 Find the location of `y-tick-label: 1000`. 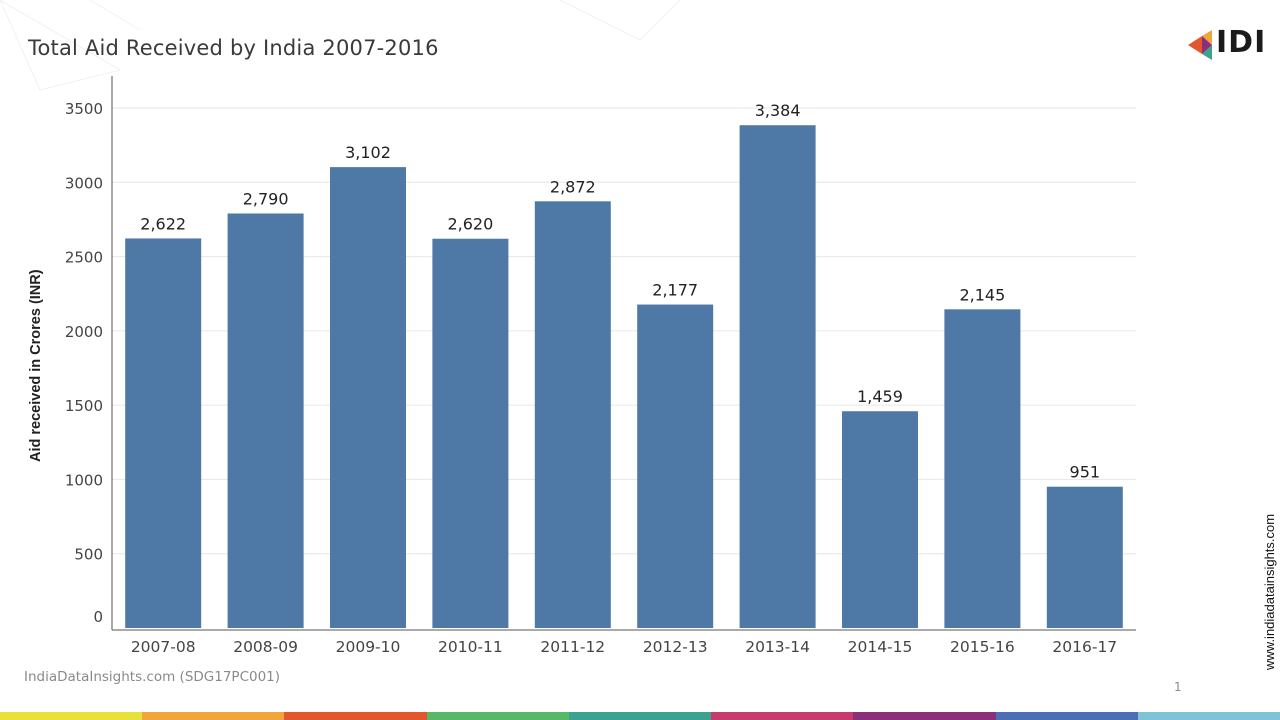

y-tick-label: 1000 is located at coordinates (84, 480).